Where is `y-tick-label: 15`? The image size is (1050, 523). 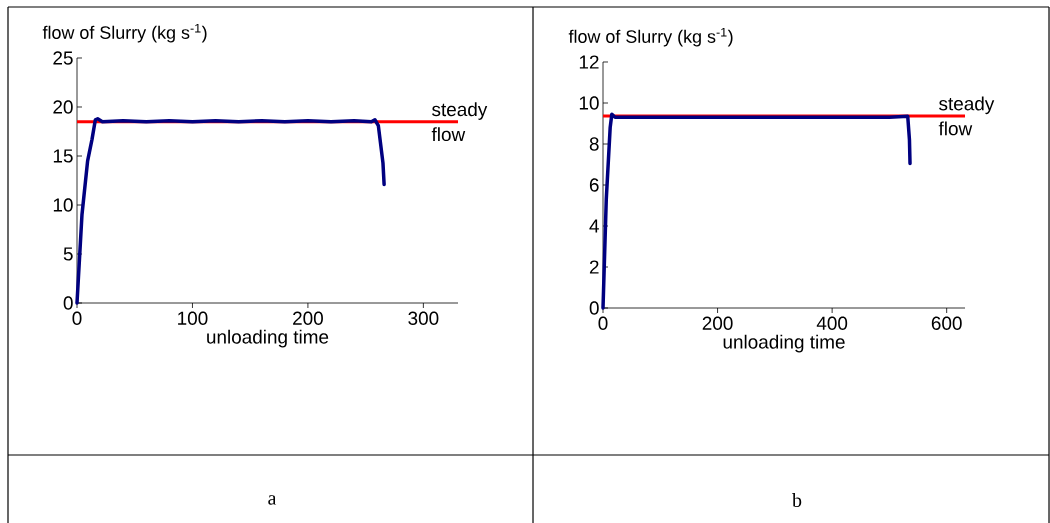 y-tick-label: 15 is located at coordinates (63, 156).